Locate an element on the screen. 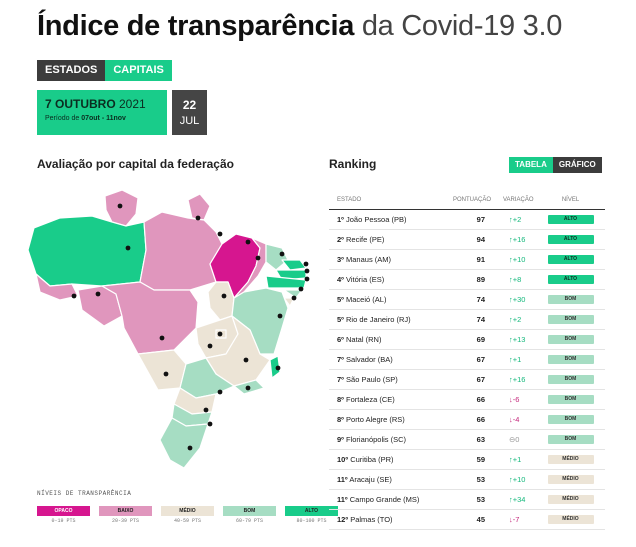 This screenshot has width=636, height=547. selected-date-day: 7 OUTUBRO is located at coordinates (80, 104).